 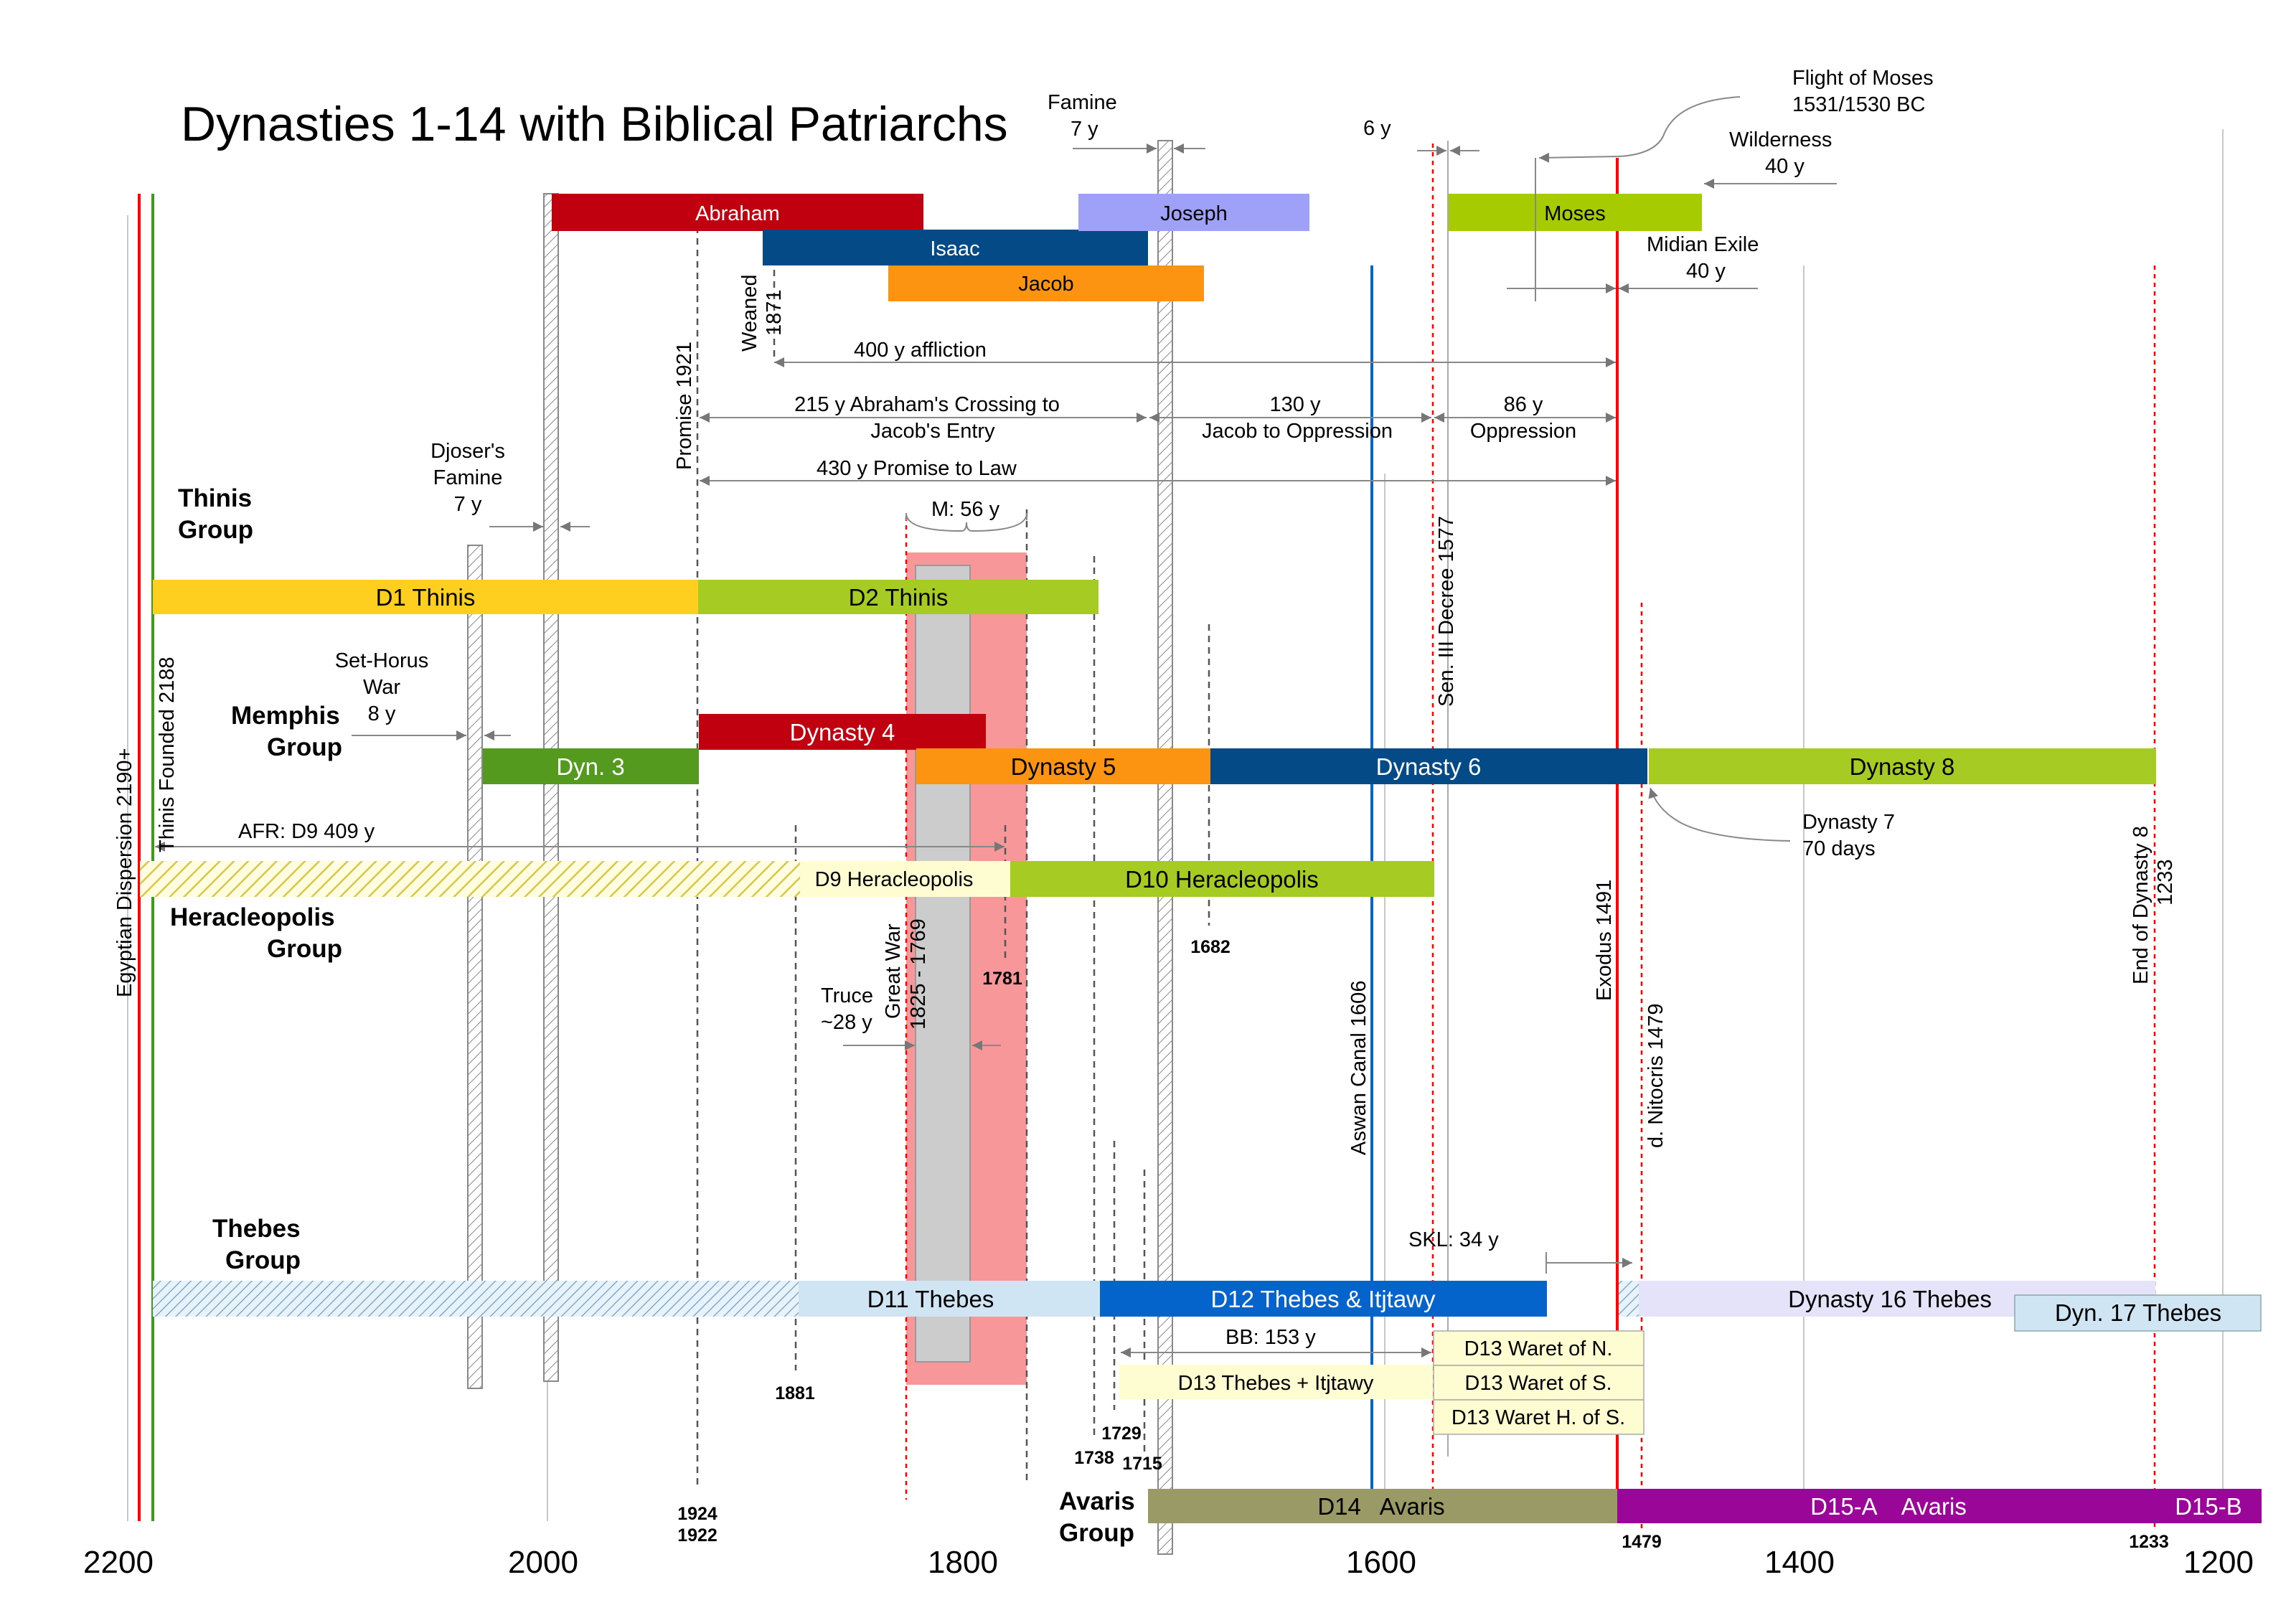 I want to click on d2-bar, so click(x=898, y=597).